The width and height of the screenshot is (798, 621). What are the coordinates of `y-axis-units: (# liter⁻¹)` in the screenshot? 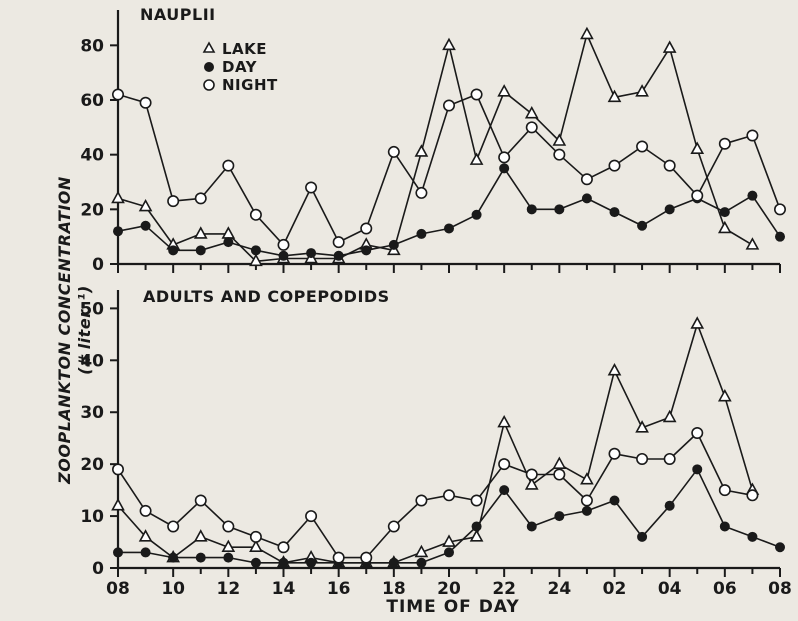 It's located at (84, 330).